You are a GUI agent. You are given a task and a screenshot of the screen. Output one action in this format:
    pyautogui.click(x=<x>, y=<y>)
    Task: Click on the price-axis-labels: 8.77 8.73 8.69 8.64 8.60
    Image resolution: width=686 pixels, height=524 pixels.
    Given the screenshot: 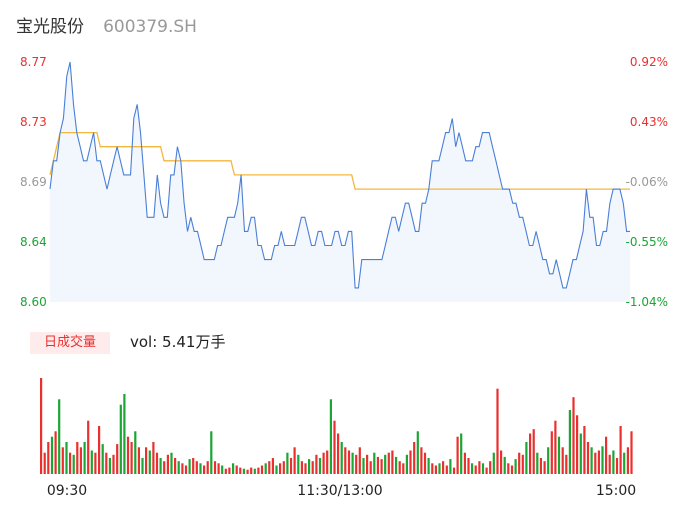 What is the action you would take?
    pyautogui.click(x=33, y=182)
    